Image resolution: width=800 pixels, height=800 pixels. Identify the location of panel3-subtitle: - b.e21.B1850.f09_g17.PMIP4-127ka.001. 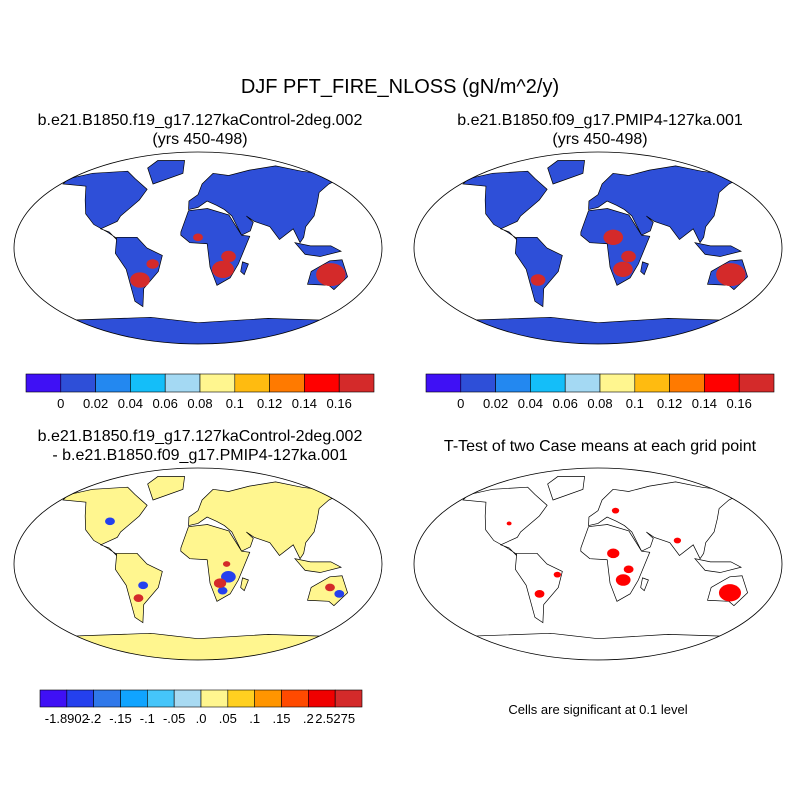
(200, 455).